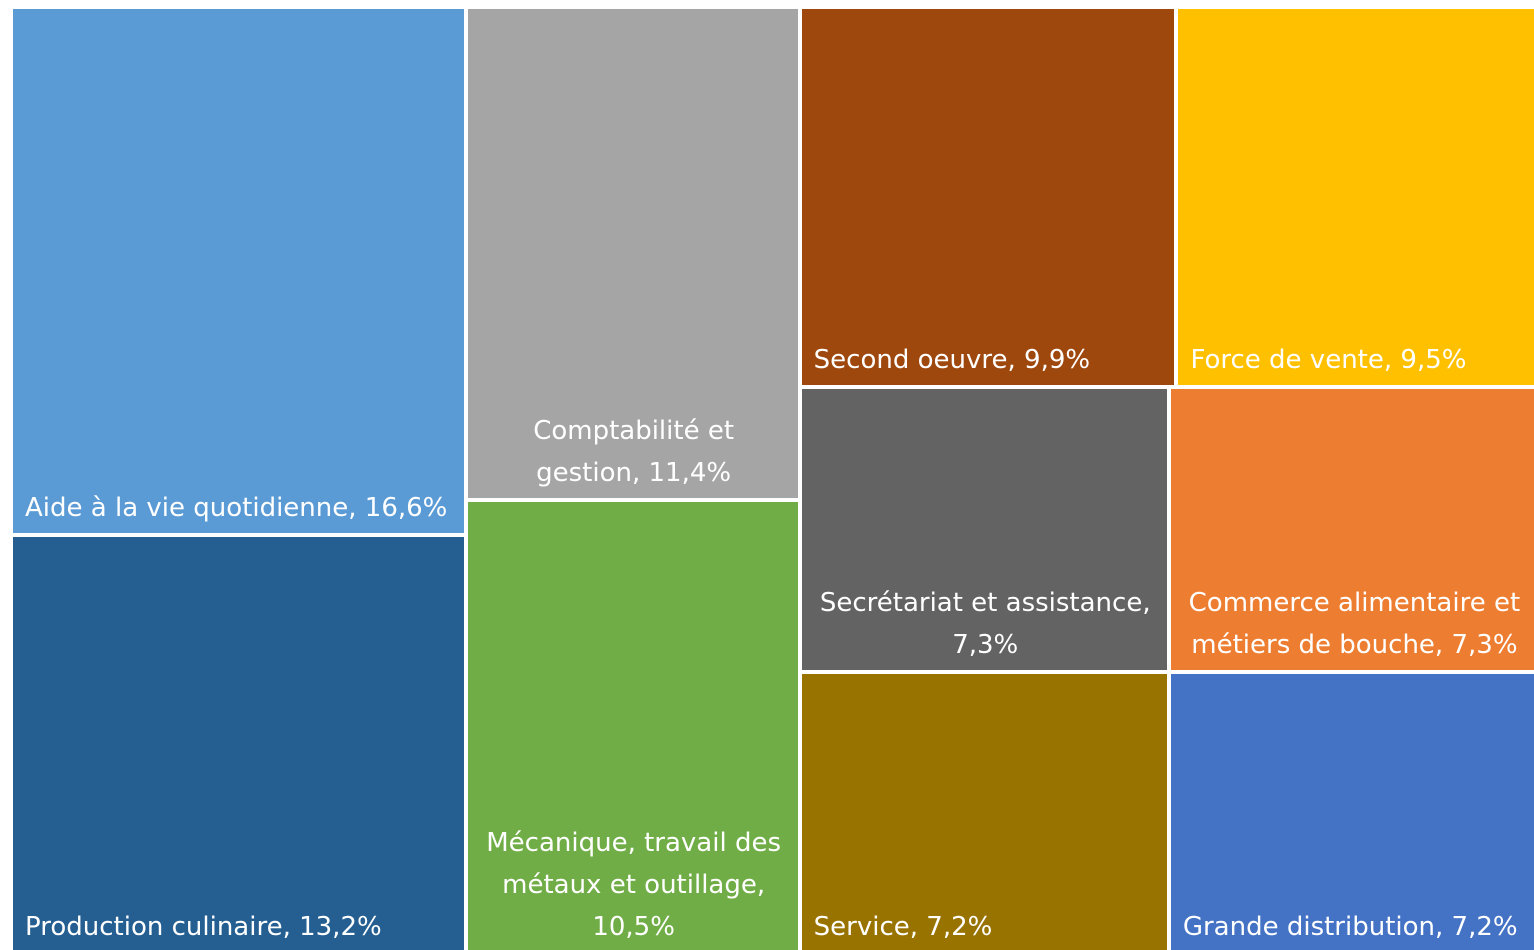  What do you see at coordinates (238, 742) in the screenshot?
I see `treemap-cell: Production culinaire, 13,2%` at bounding box center [238, 742].